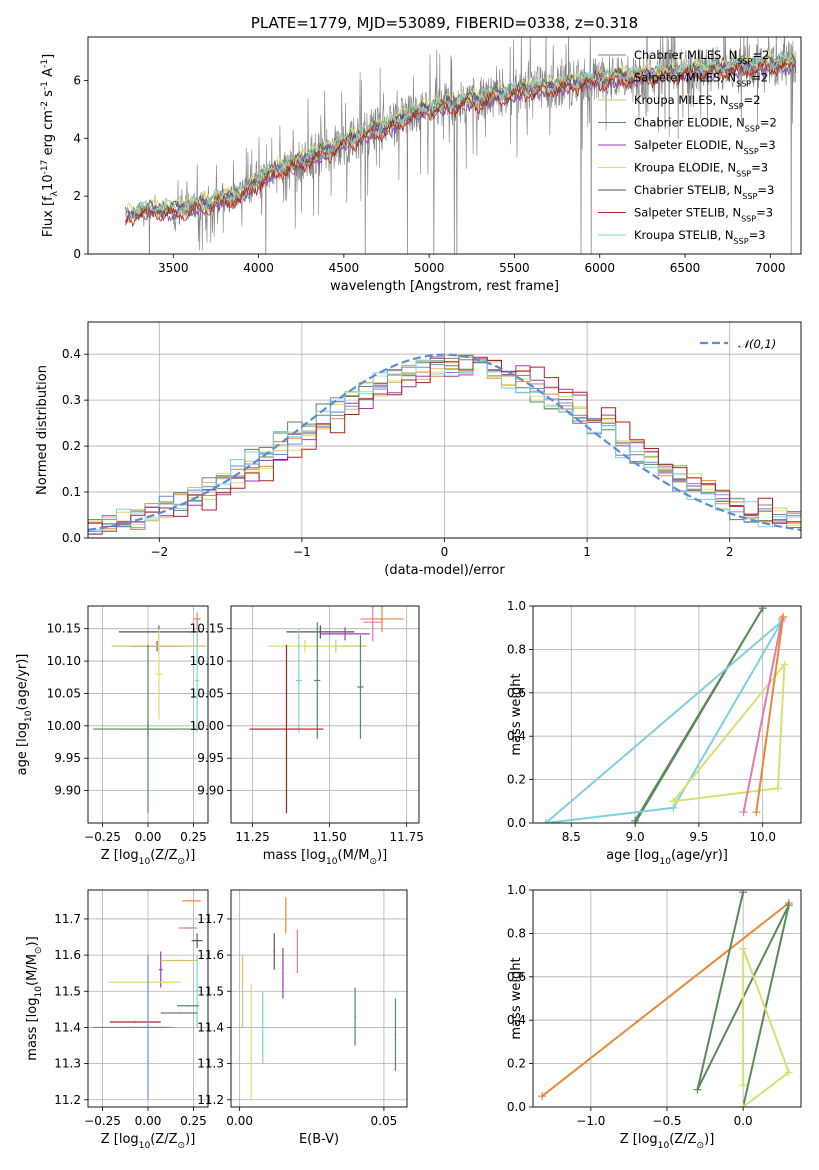  What do you see at coordinates (193, 837) in the screenshot?
I see `x-tick-label: 0.25` at bounding box center [193, 837].